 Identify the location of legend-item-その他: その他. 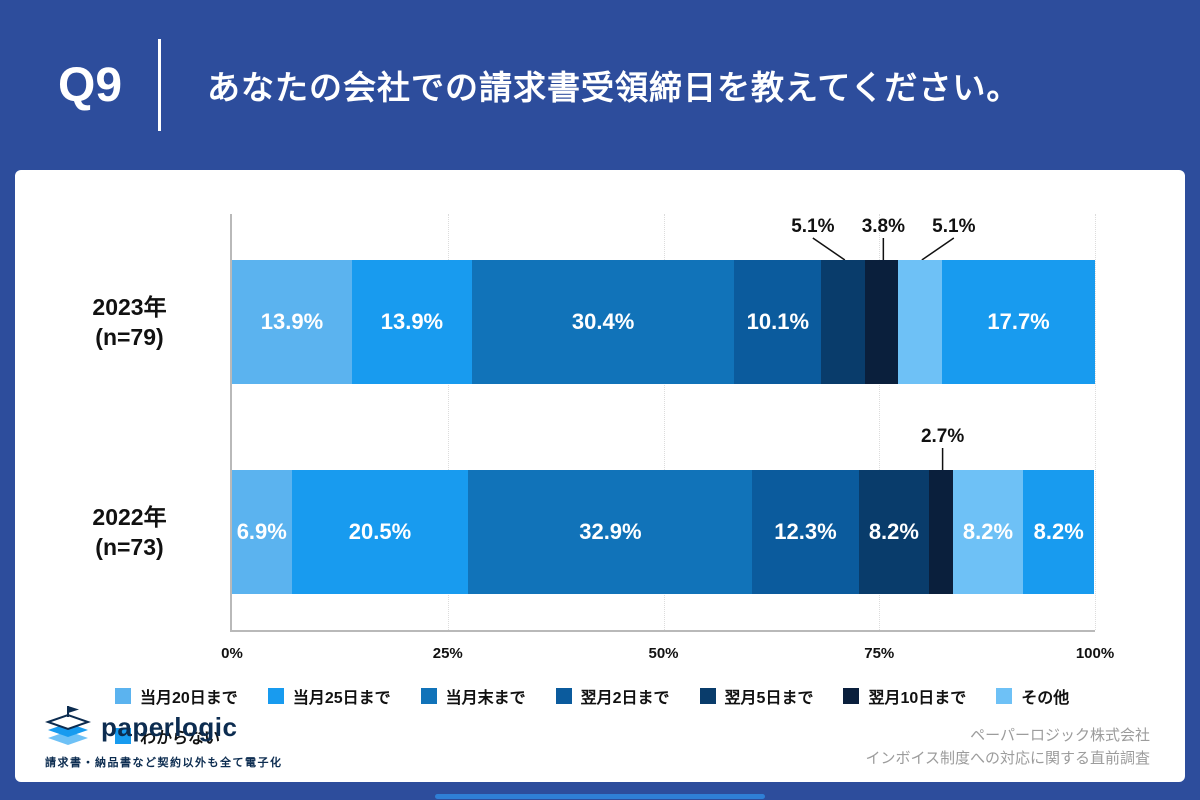
(1032, 696).